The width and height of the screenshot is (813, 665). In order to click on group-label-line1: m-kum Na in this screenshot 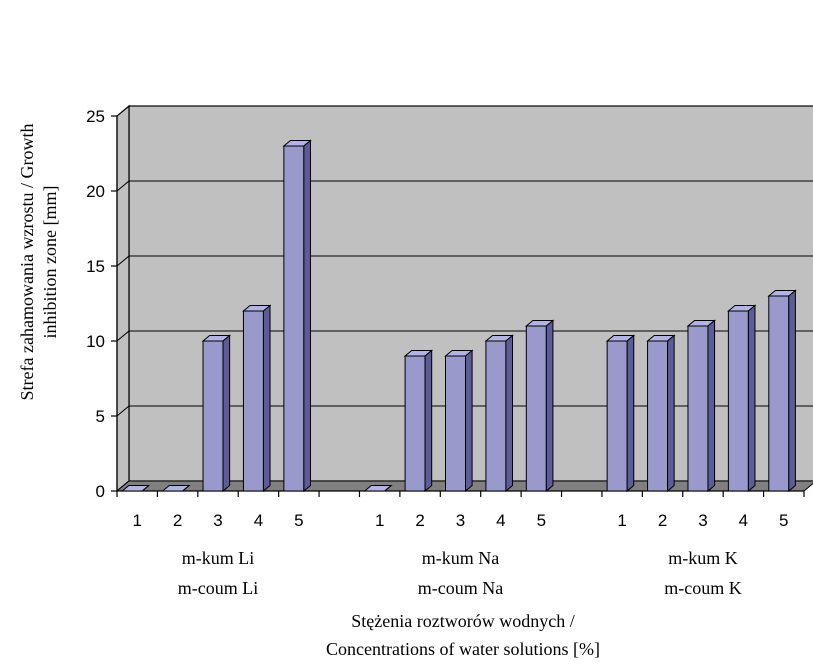, I will do `click(460, 558)`.